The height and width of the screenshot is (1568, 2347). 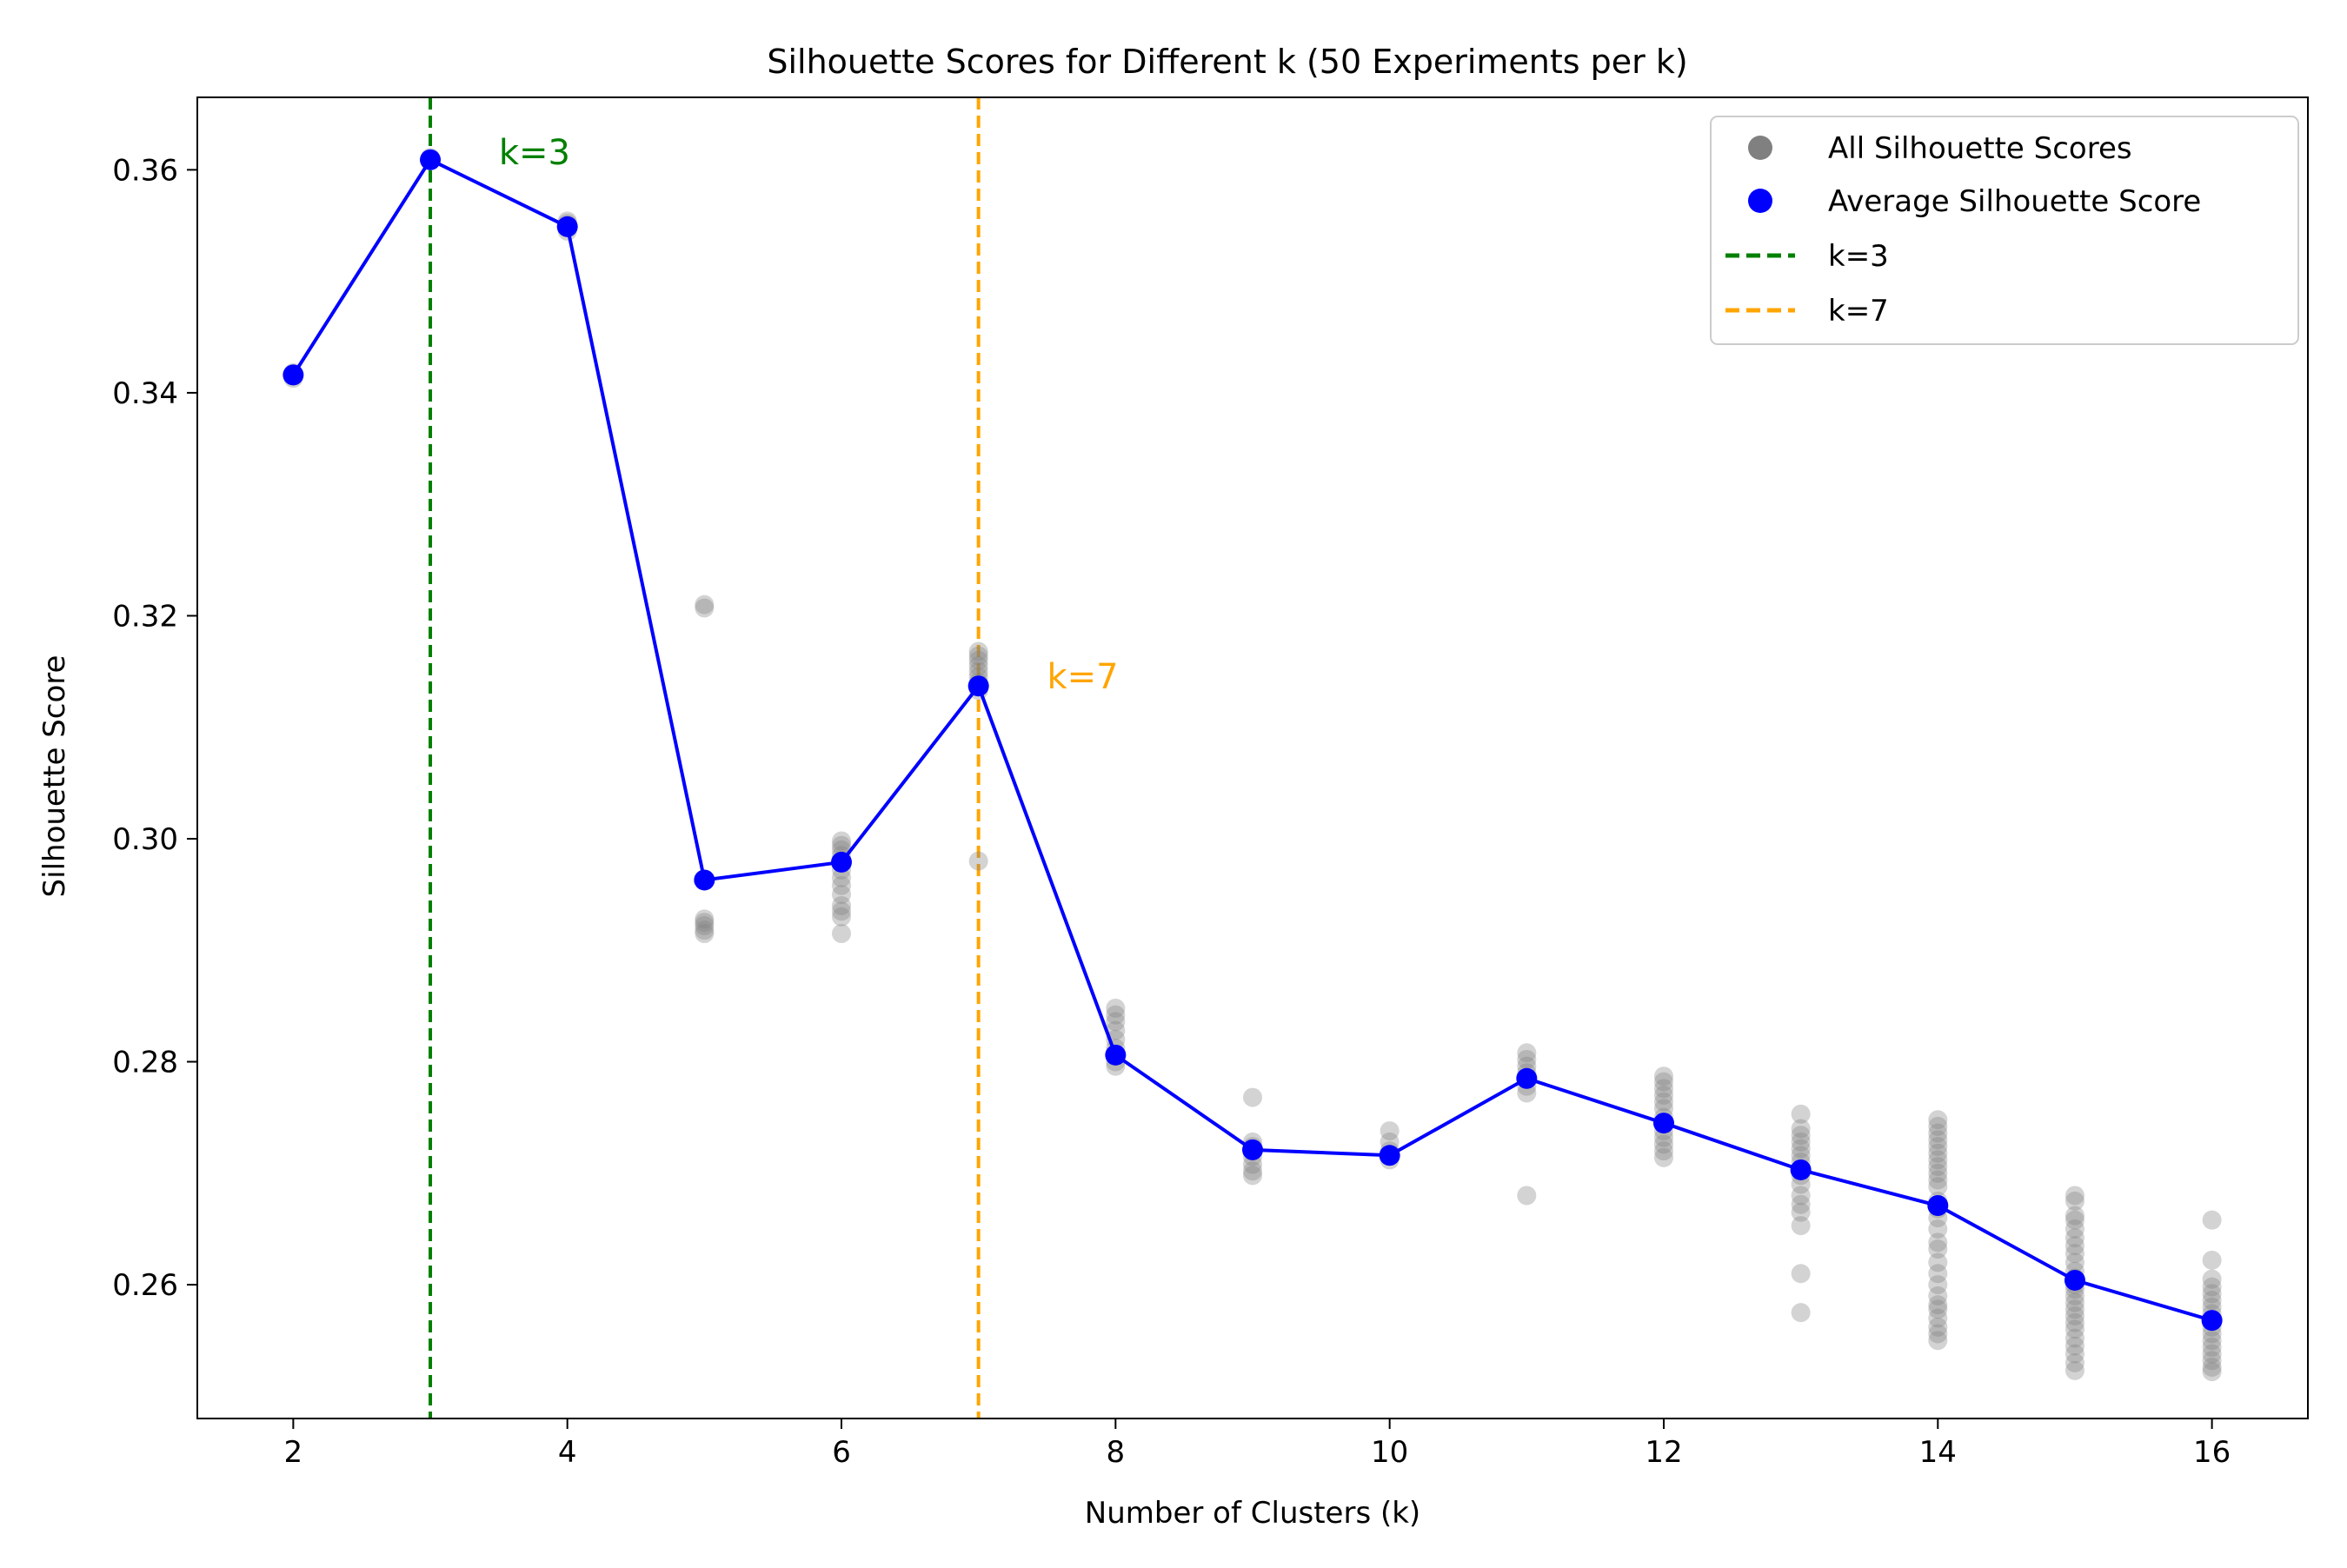 I want to click on x-axis-ticks: 2 4 6 8 10 12 14 16, so click(x=1257, y=1444).